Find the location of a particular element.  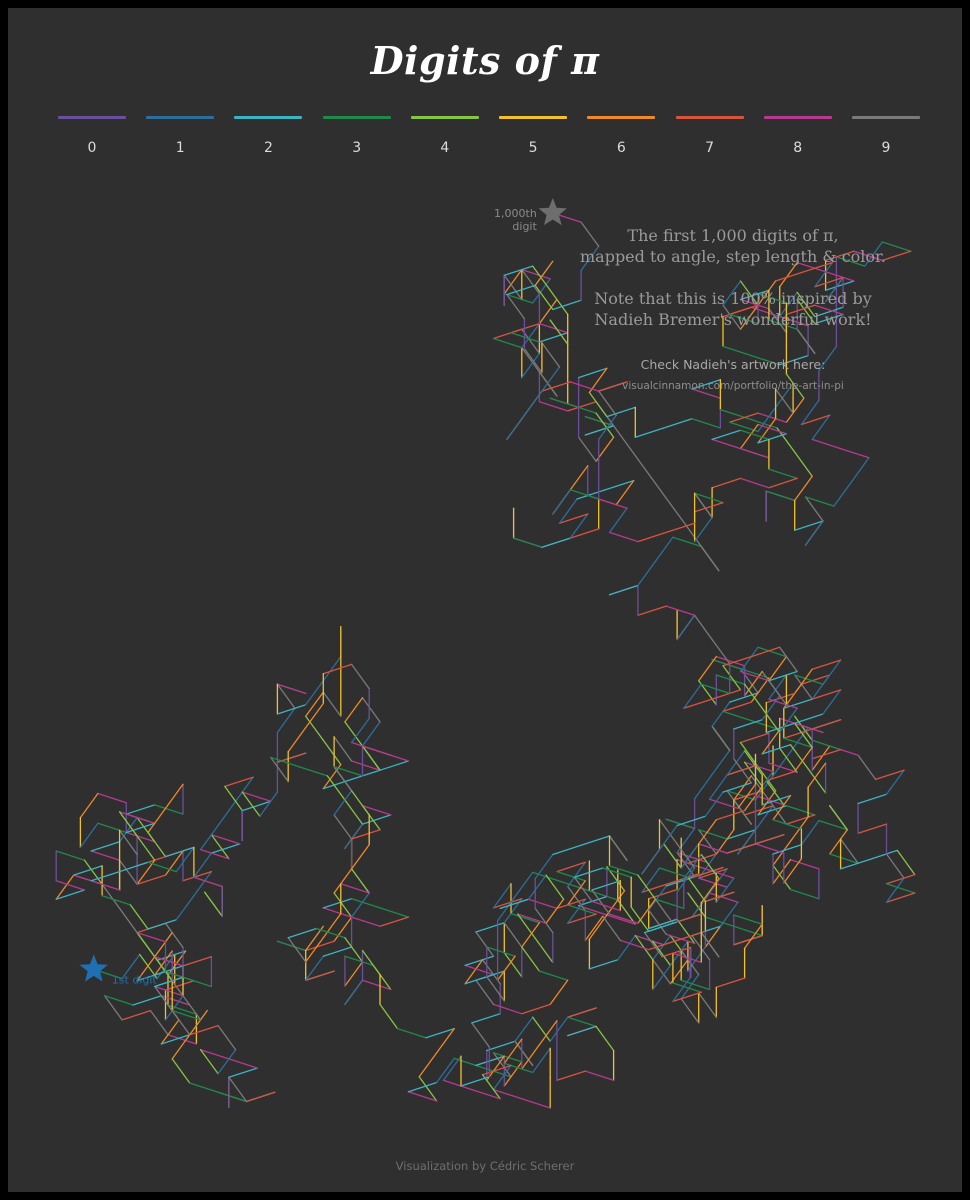

digit-legend: 0 1 2 3 4 5 6 7 8 9 is located at coordinates (489, 146).